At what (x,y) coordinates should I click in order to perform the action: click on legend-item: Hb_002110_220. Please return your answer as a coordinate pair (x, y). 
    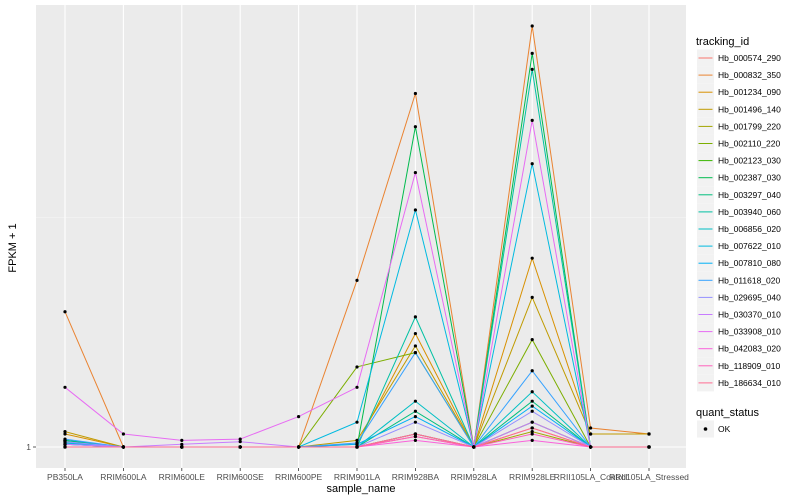
    Looking at the image, I should click on (739, 143).